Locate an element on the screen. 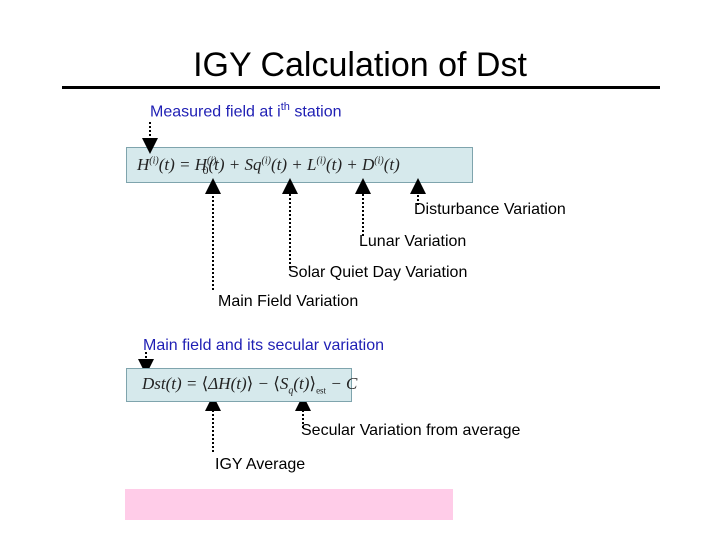 The height and width of the screenshot is (540, 720). eq2-c: − C is located at coordinates (342, 383).